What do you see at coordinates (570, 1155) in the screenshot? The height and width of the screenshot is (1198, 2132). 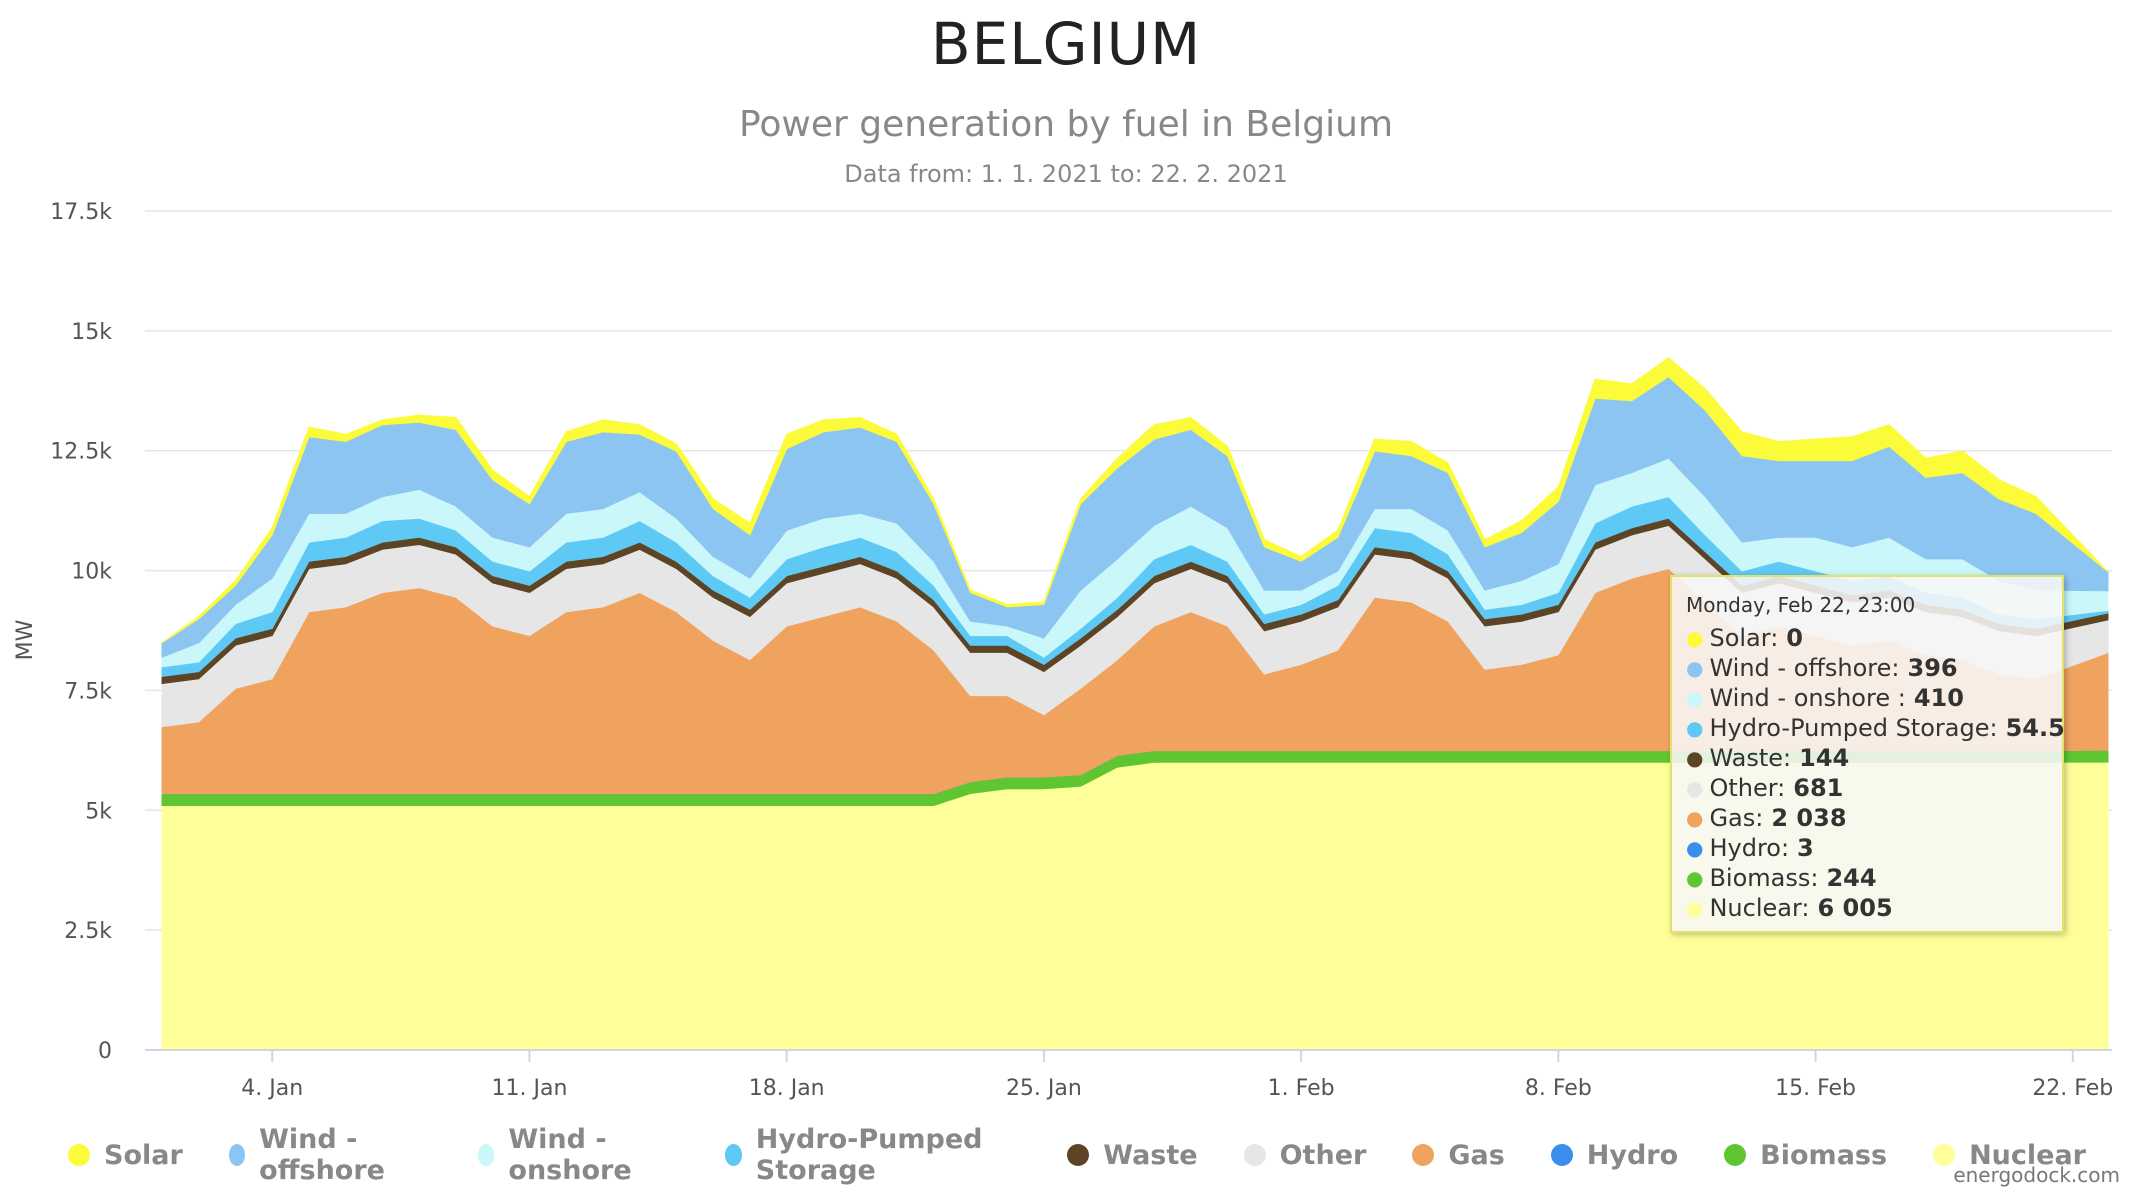 I see `legend-label: Wind - onshore` at bounding box center [570, 1155].